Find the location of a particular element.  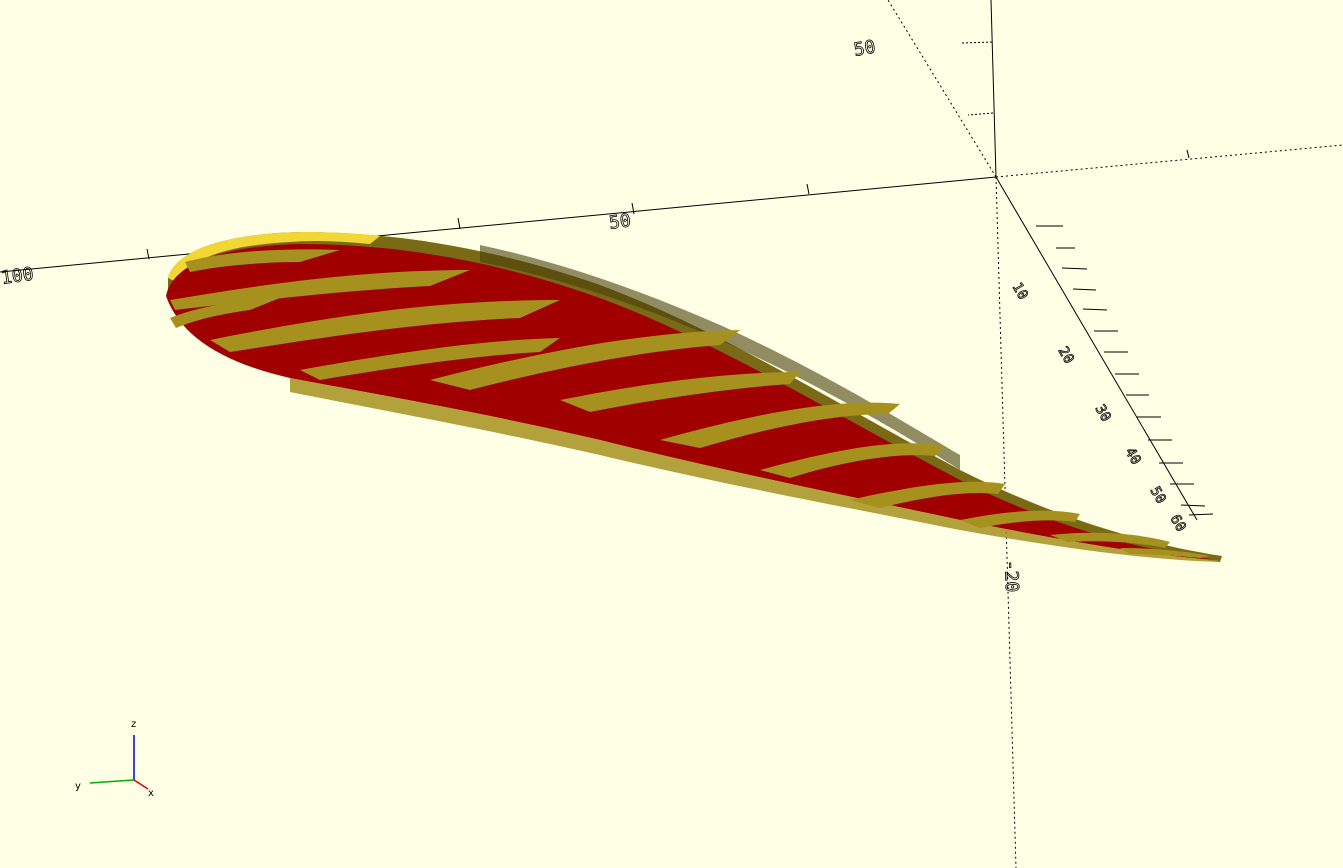

y-axis-line is located at coordinates (1096, 348).